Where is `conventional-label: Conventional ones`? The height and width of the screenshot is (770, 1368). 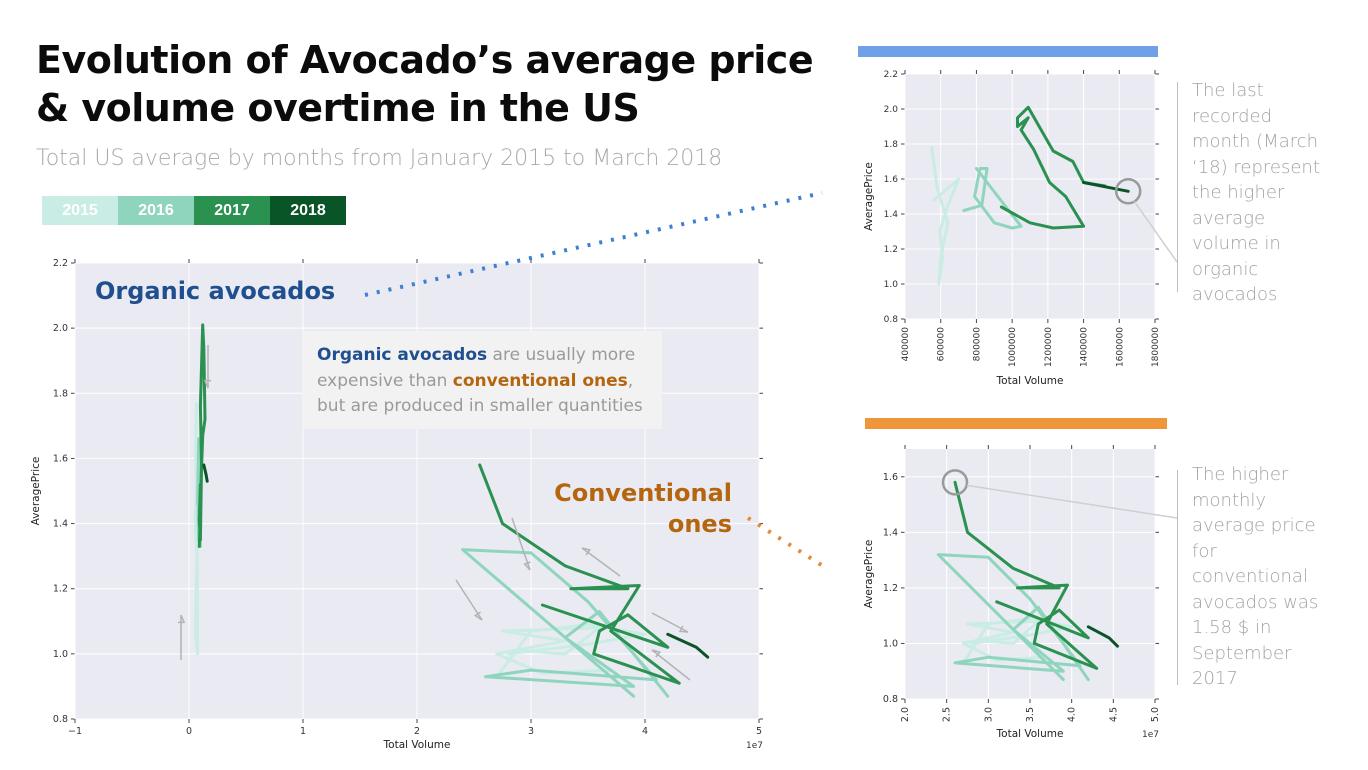
conventional-label: Conventional ones is located at coordinates (643, 508).